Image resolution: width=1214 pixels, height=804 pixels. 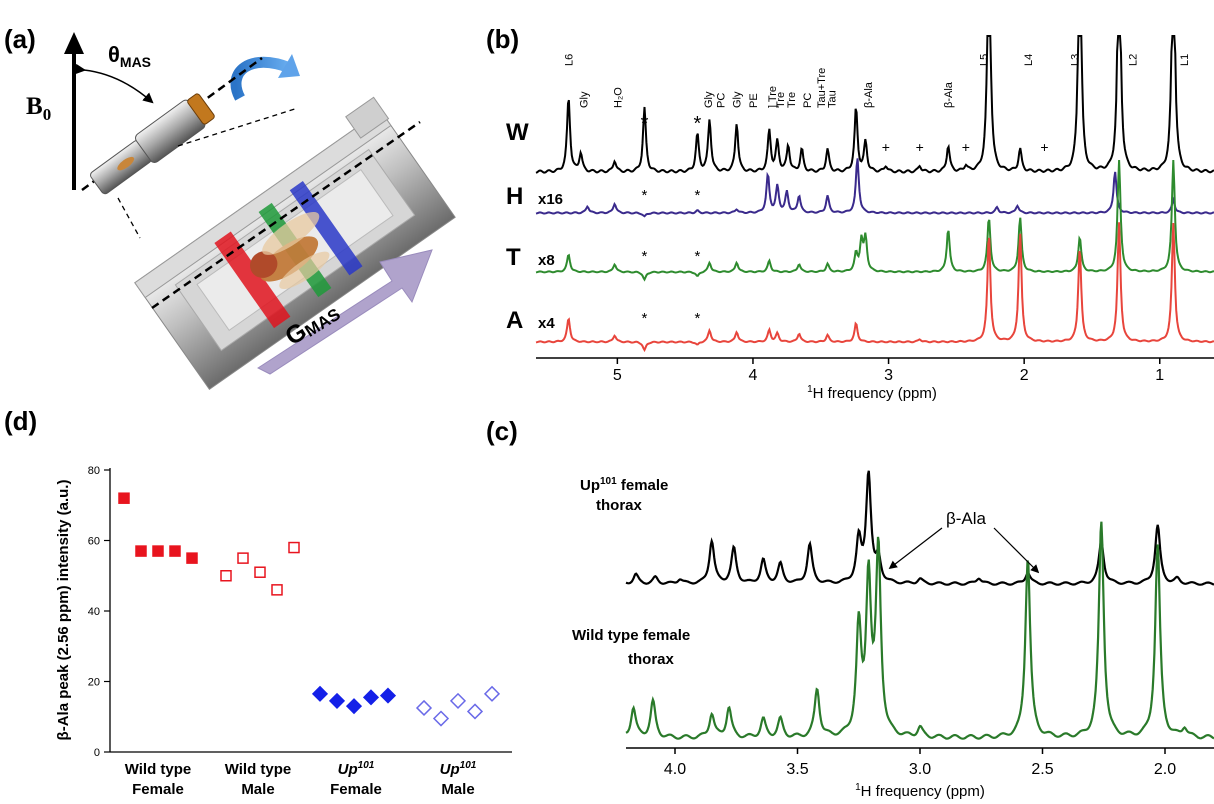 I want to click on peak-label: L5, so click(x=985, y=60).